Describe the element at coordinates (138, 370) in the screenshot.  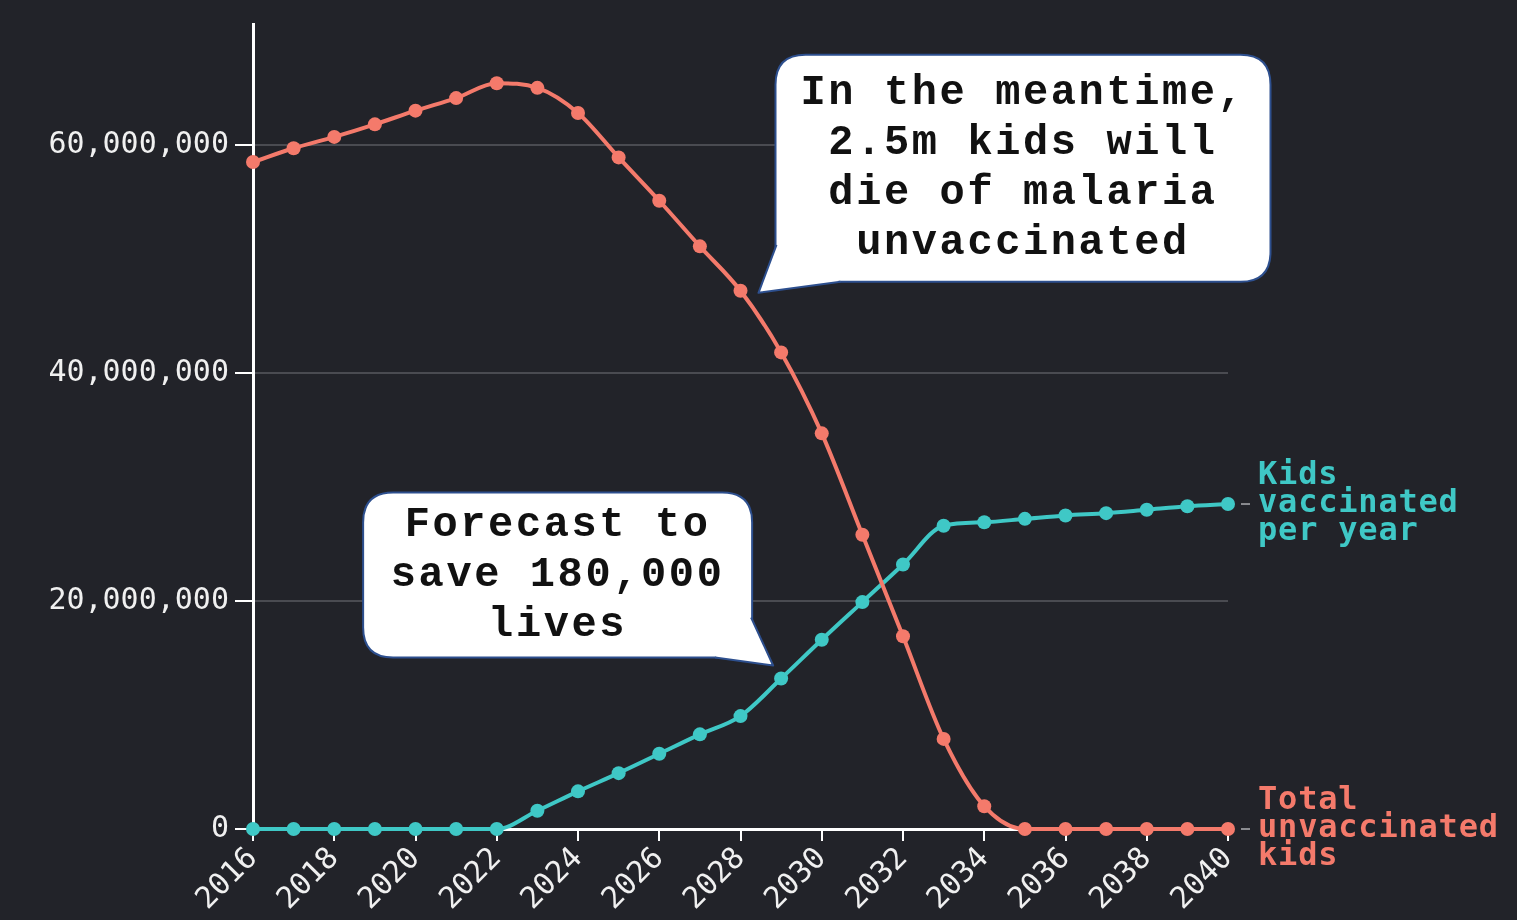
I see `y-tick-label: 40,000,000` at that location.